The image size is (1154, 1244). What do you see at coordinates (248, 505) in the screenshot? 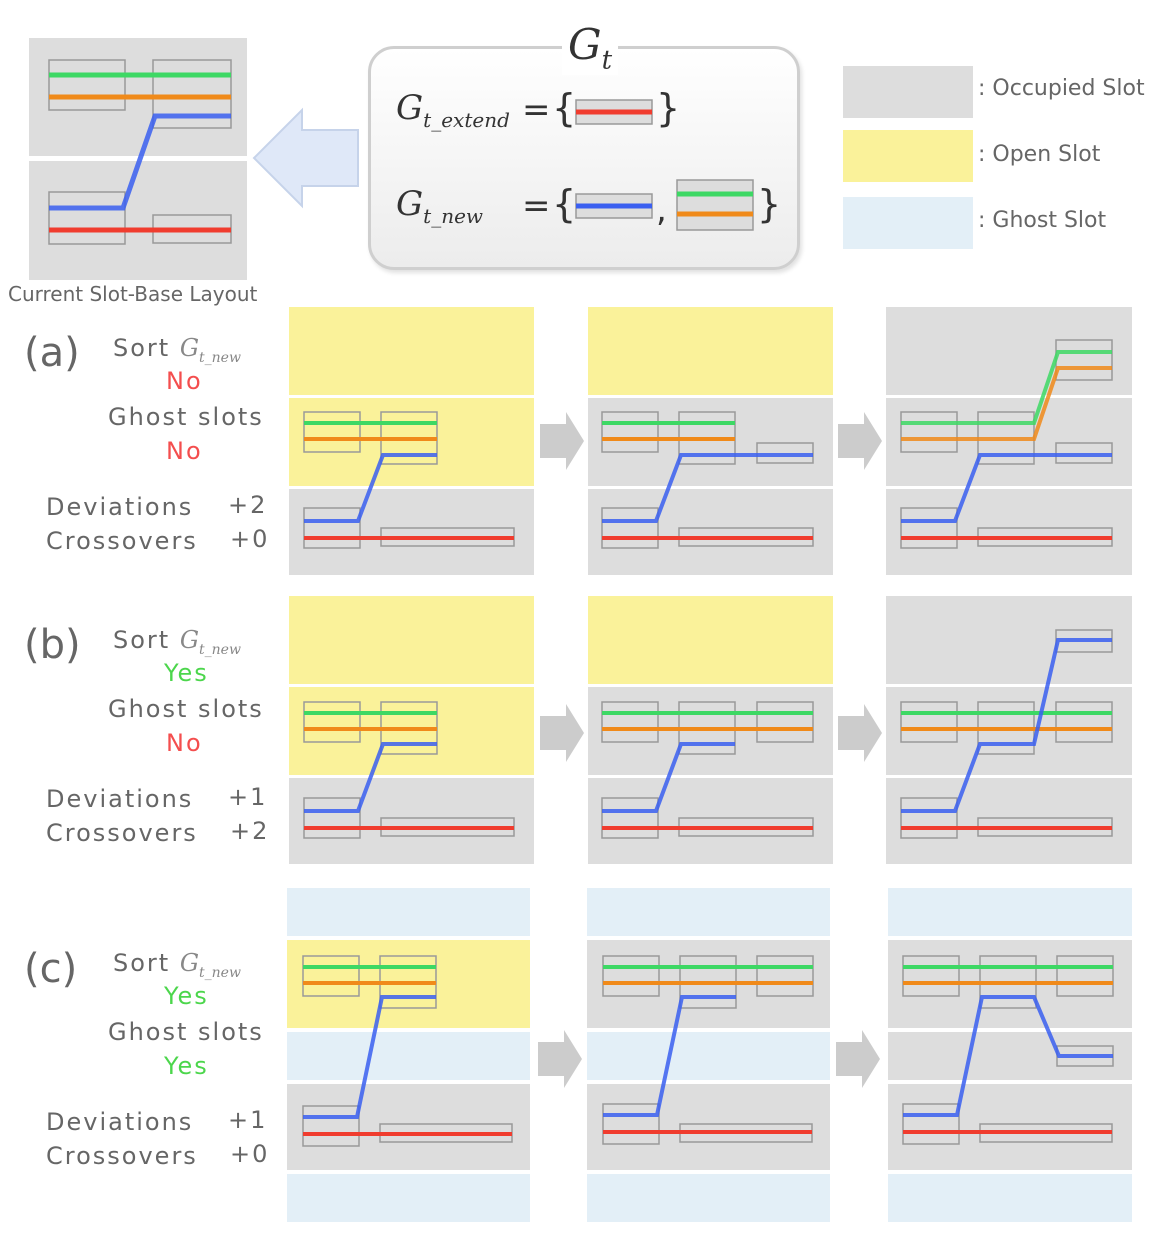
I see `row-a-deviations-value: +2` at bounding box center [248, 505].